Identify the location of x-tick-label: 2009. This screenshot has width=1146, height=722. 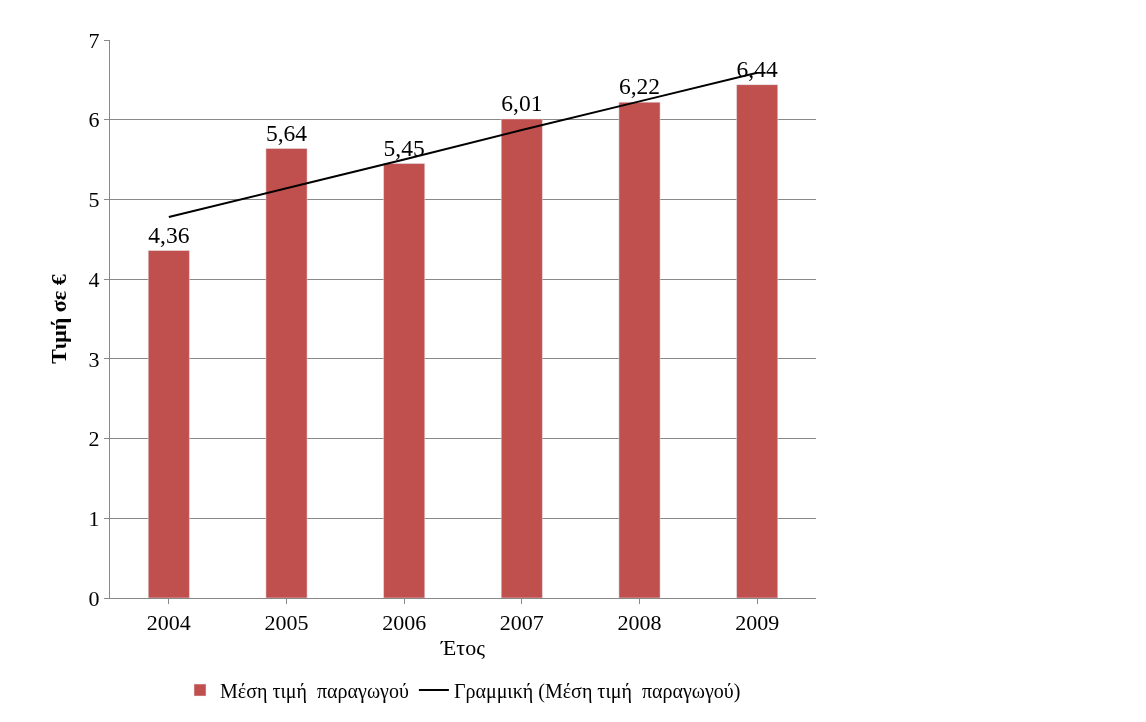
(757, 623).